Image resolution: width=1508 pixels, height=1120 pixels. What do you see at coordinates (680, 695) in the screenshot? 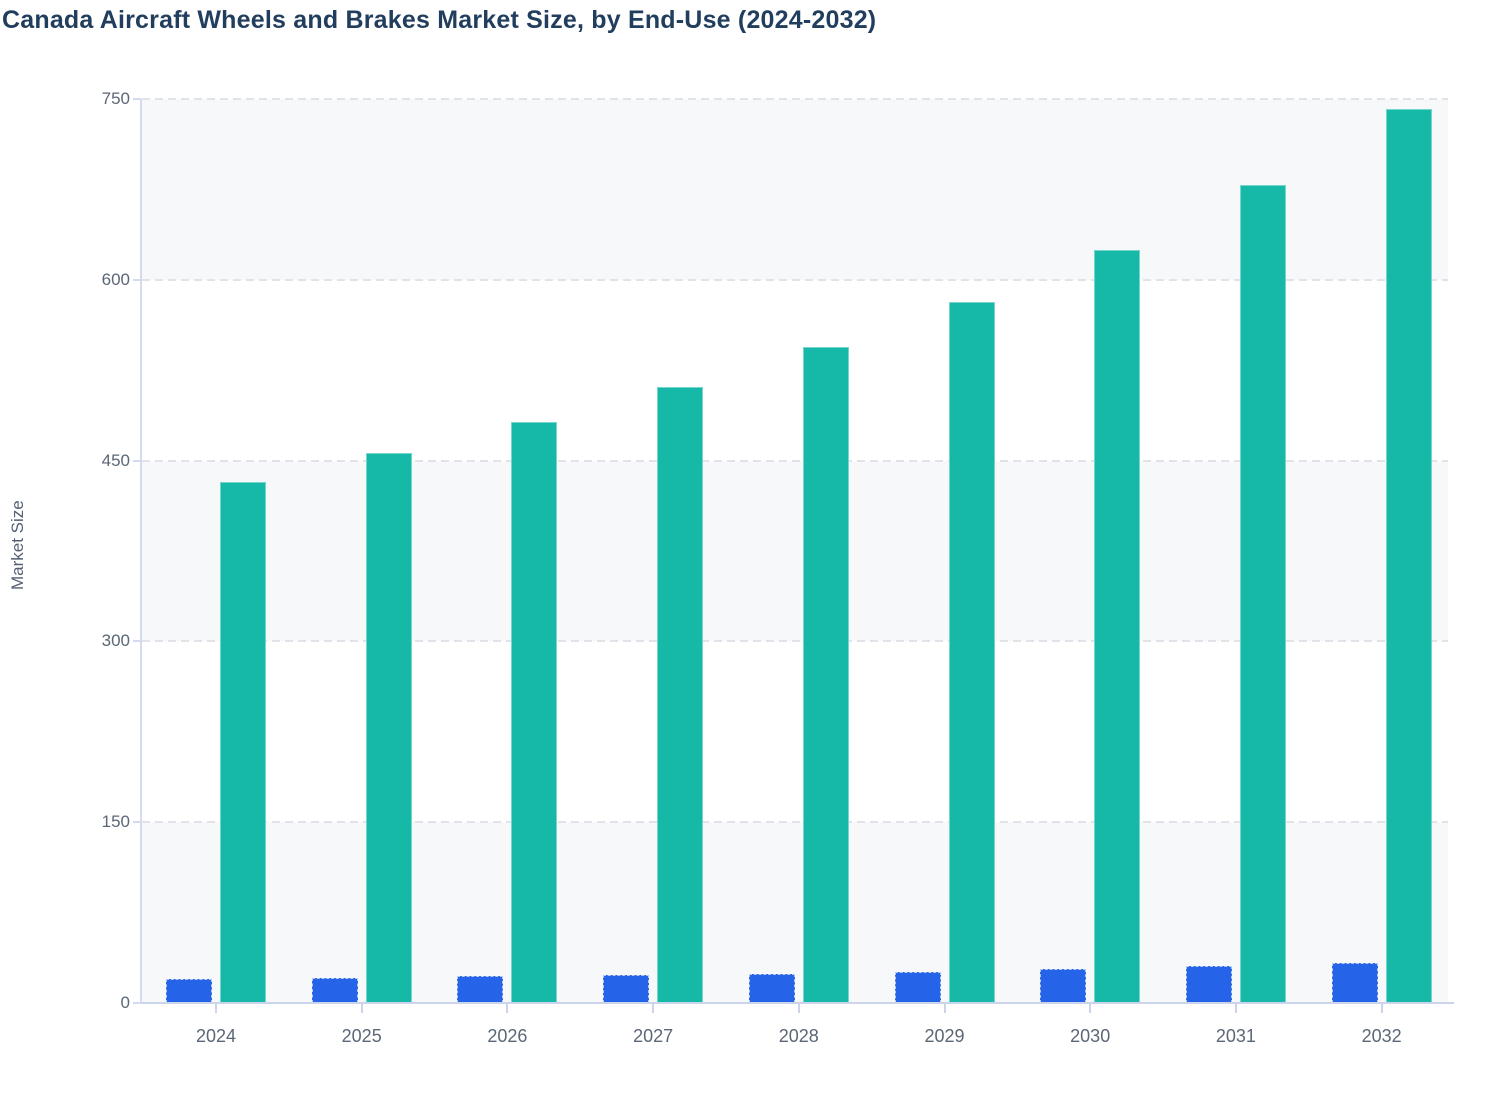
I see `bar-teal-series-2027` at bounding box center [680, 695].